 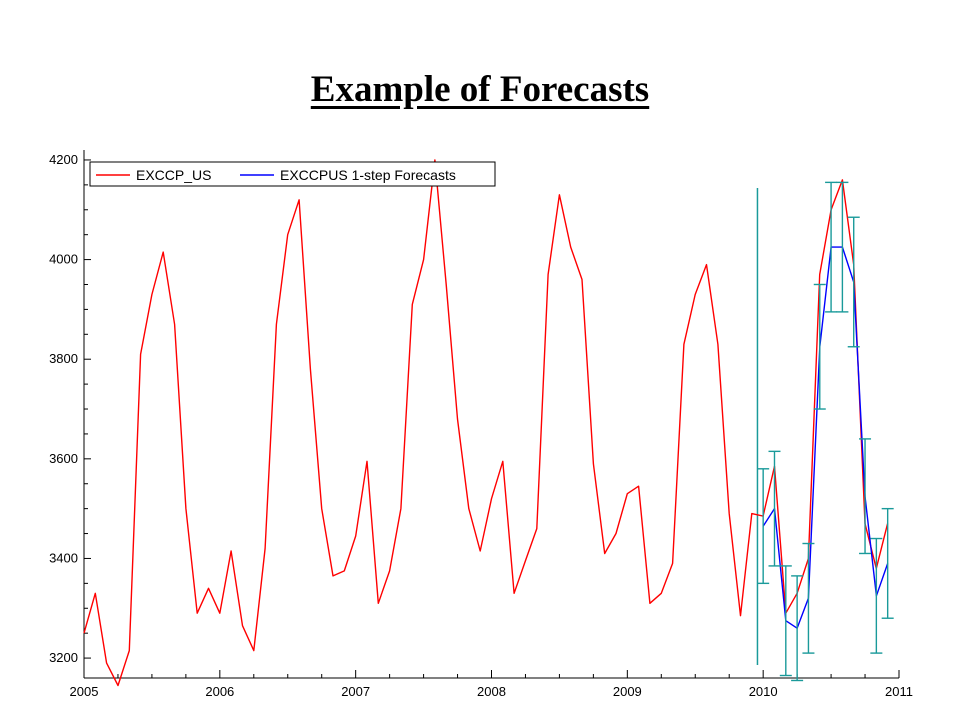 I want to click on legend-label-2: EXCCPUS 1-step Forecasts, so click(x=368, y=175).